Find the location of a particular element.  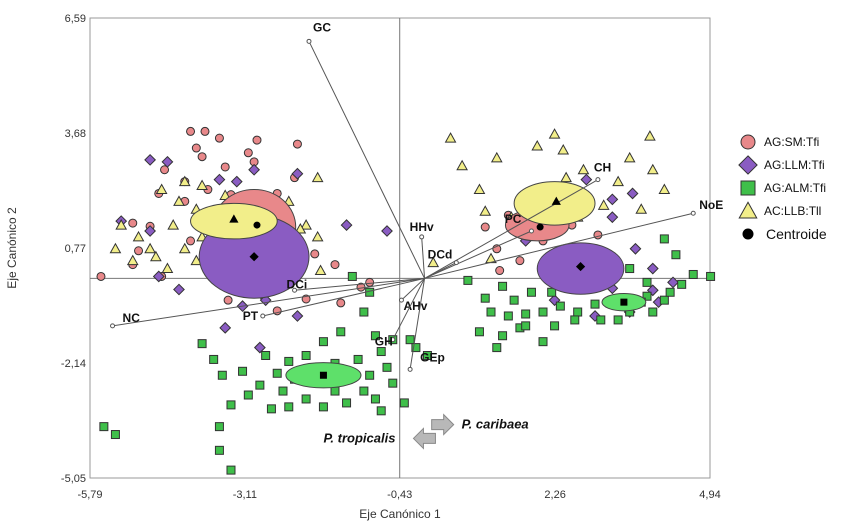

x-tick-label: -5,79 is located at coordinates (89, 495).